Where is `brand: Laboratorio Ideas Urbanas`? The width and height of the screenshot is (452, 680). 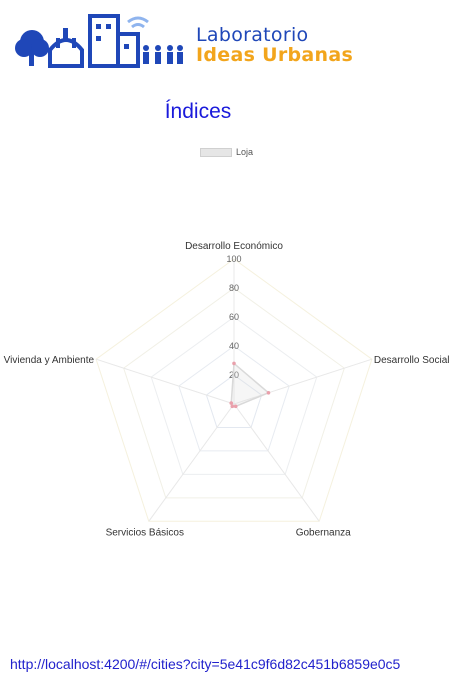 brand: Laboratorio Ideas Urbanas is located at coordinates (274, 45).